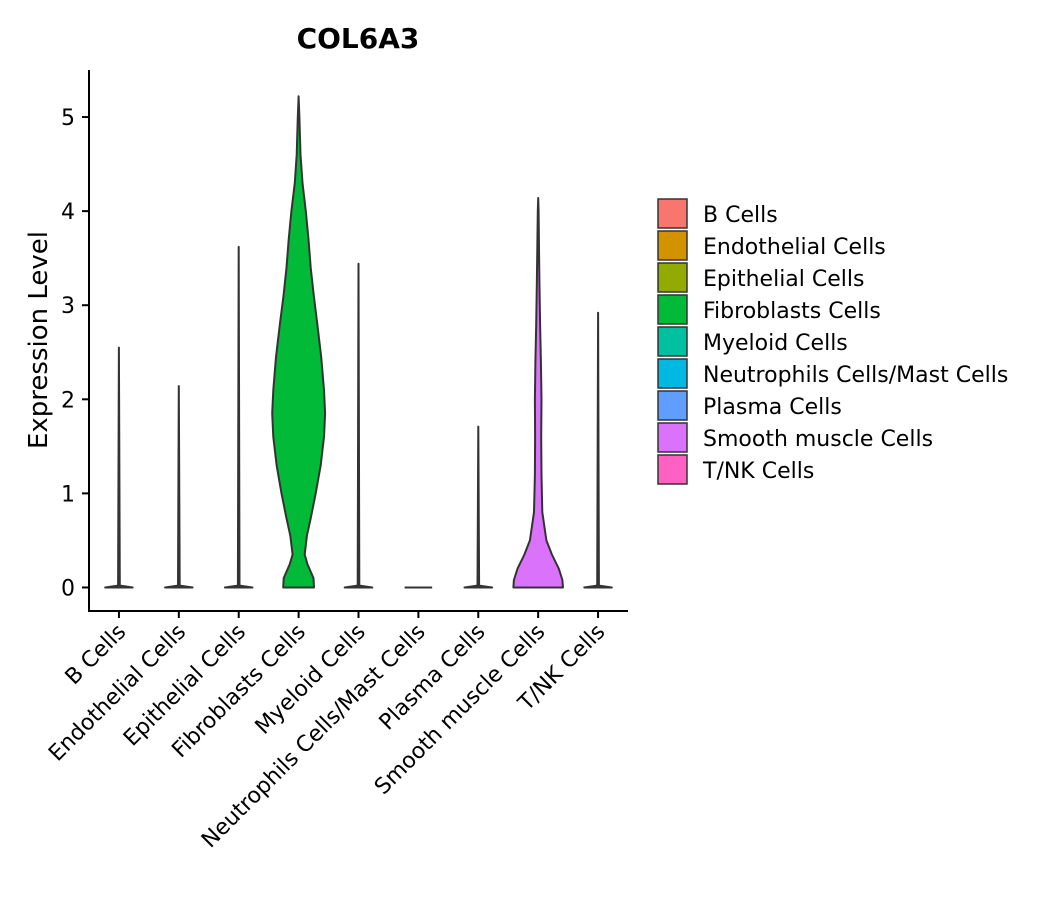 The image size is (1057, 900). What do you see at coordinates (433, 678) in the screenshot?
I see `x-tick-label: Plasma Cells` at bounding box center [433, 678].